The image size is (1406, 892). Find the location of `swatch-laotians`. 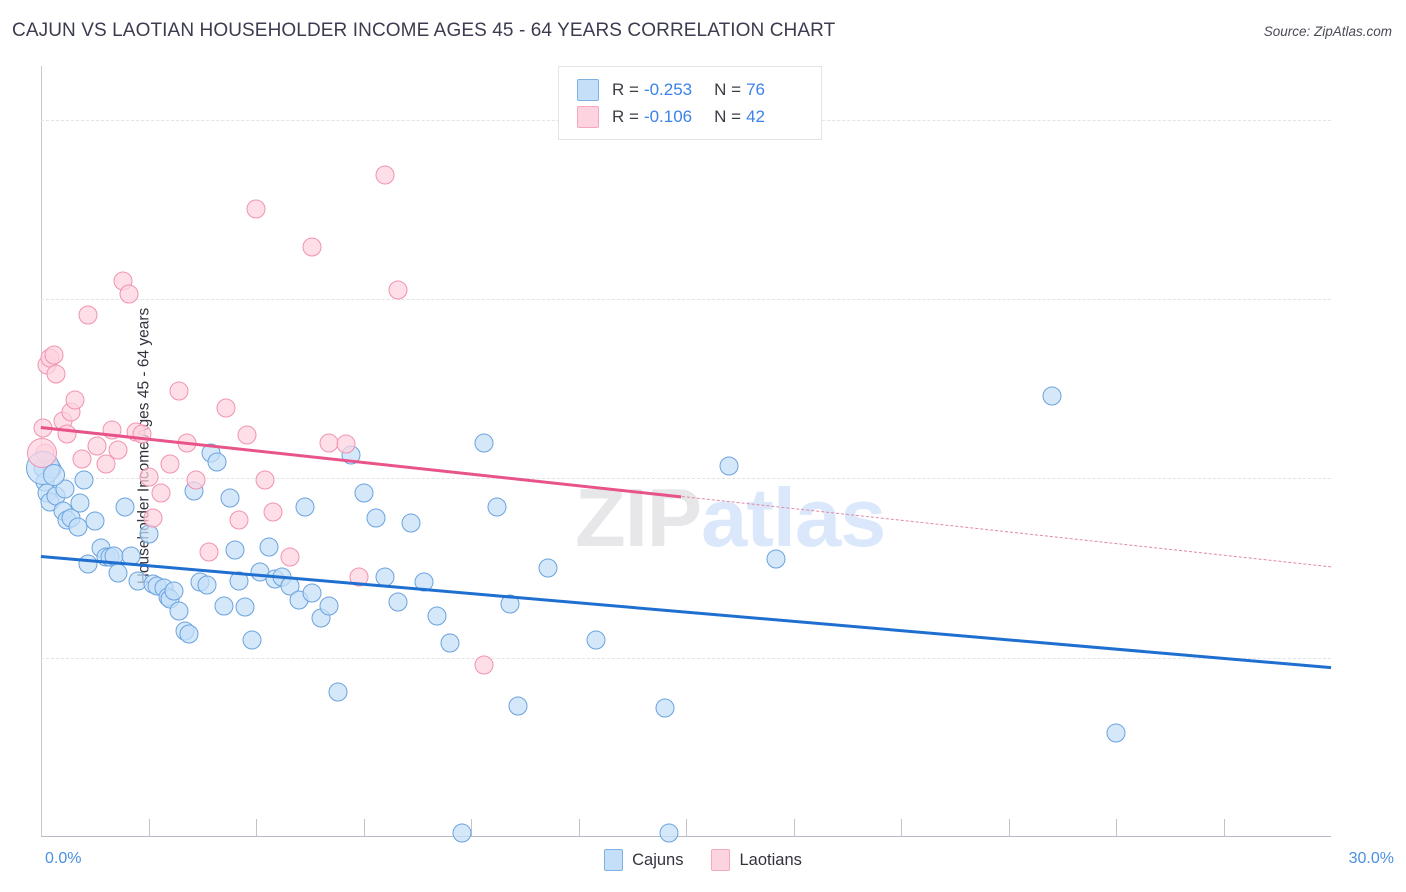

swatch-laotians is located at coordinates (588, 116).